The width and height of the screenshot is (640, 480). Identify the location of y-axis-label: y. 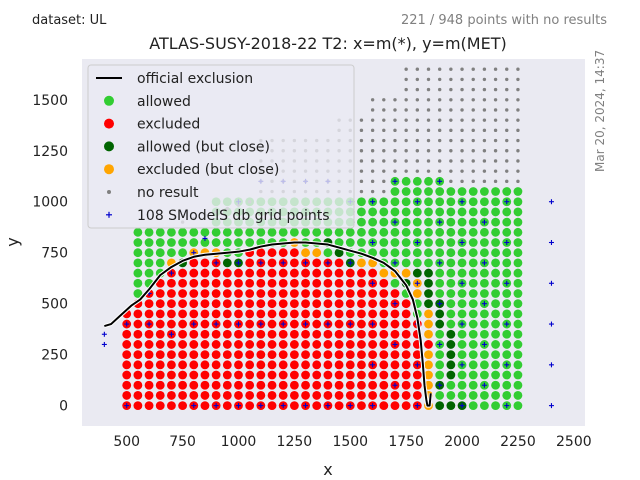
(12, 241).